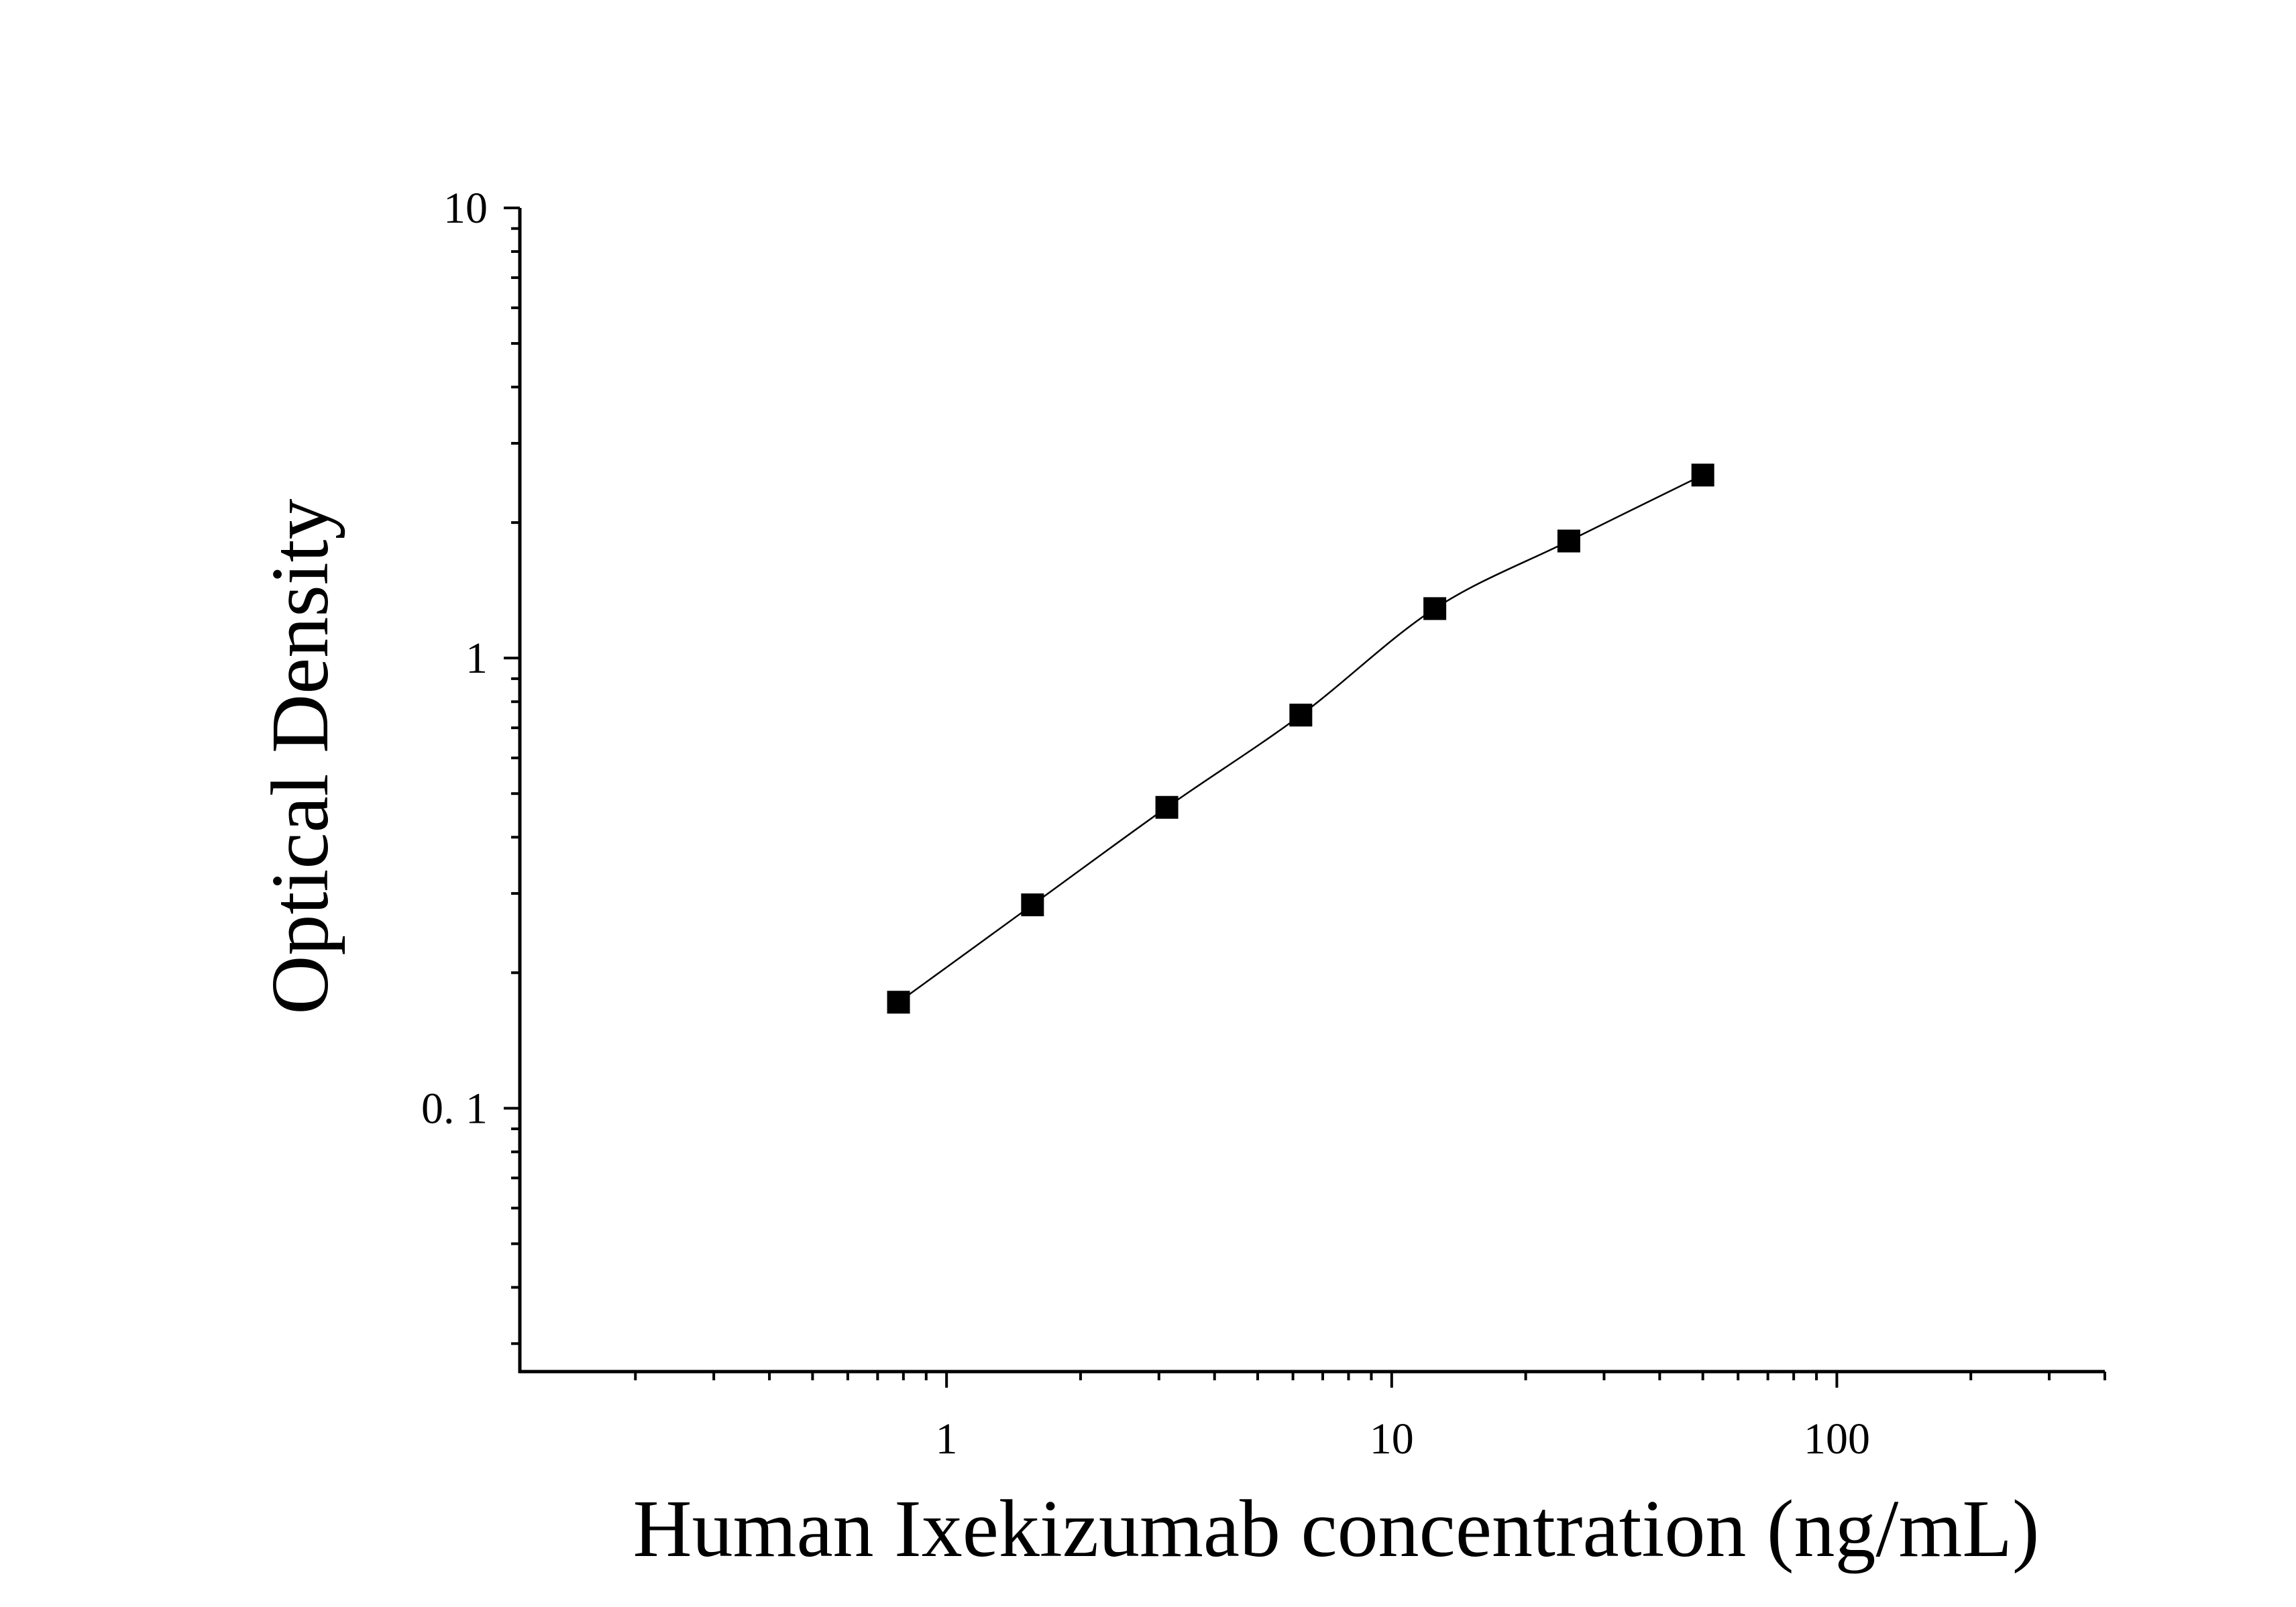 The image size is (2296, 1607). What do you see at coordinates (300, 756) in the screenshot?
I see `y-axis-title: Optical Density` at bounding box center [300, 756].